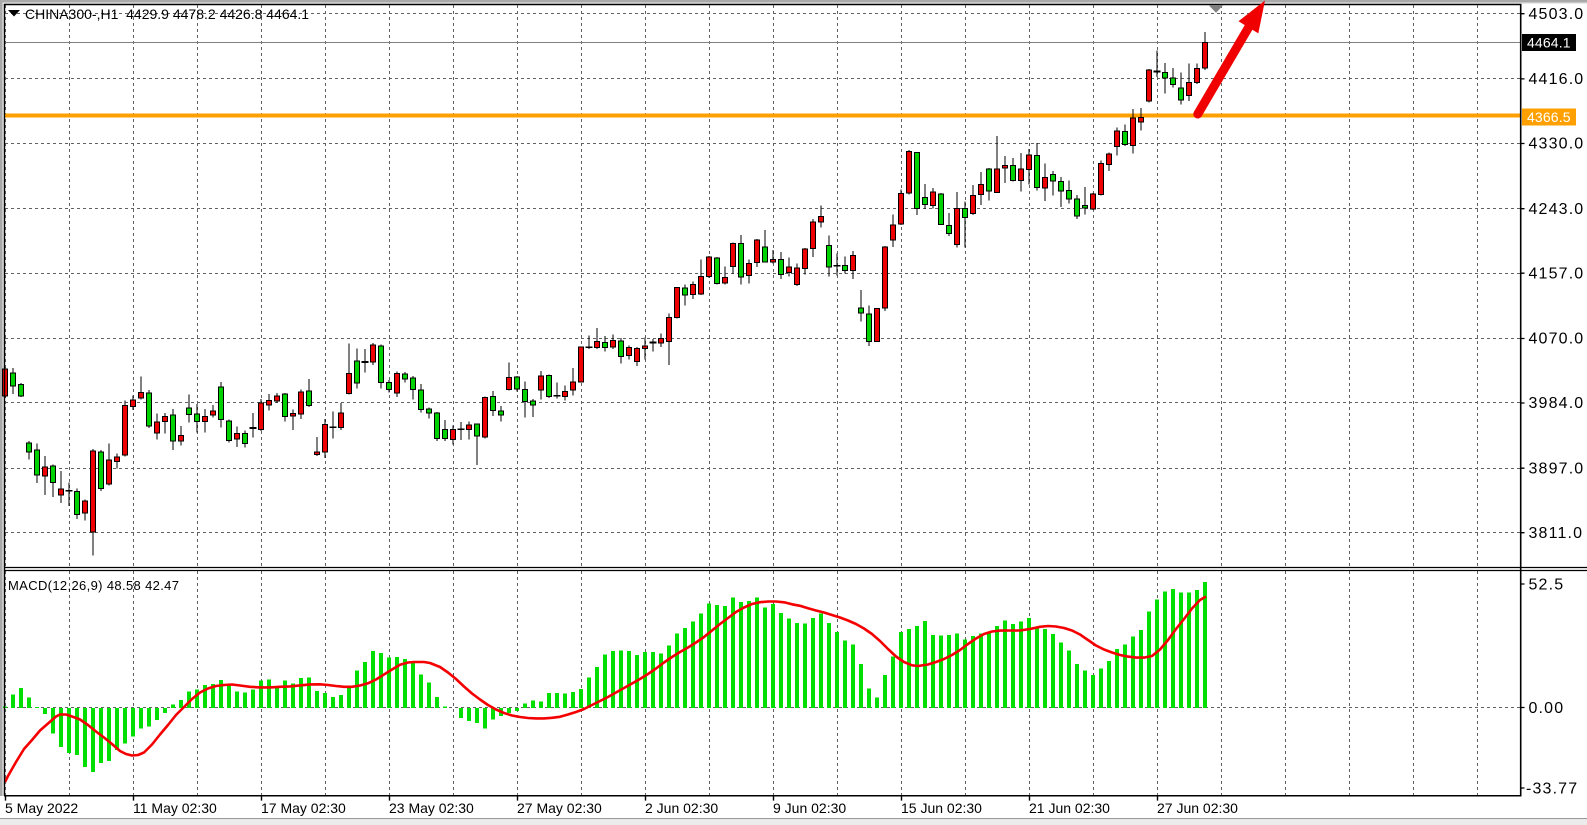 The height and width of the screenshot is (825, 1587). Describe the element at coordinates (1557, 403) in the screenshot. I see `svg-text: 3984.0` at that location.